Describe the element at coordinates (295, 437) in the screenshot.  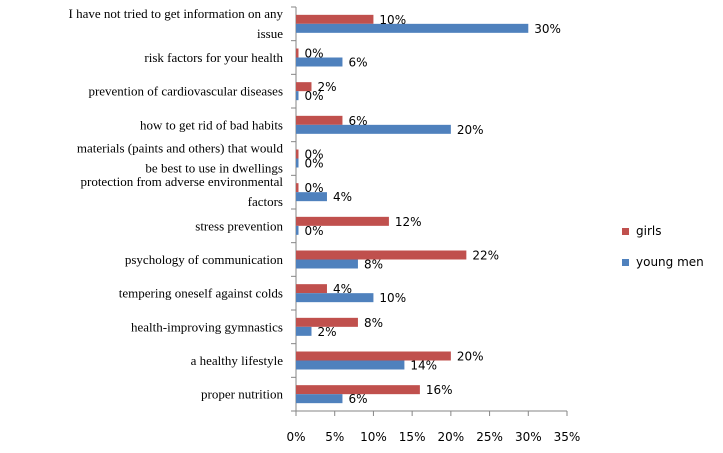
I see `x-tick-label: 0%` at that location.